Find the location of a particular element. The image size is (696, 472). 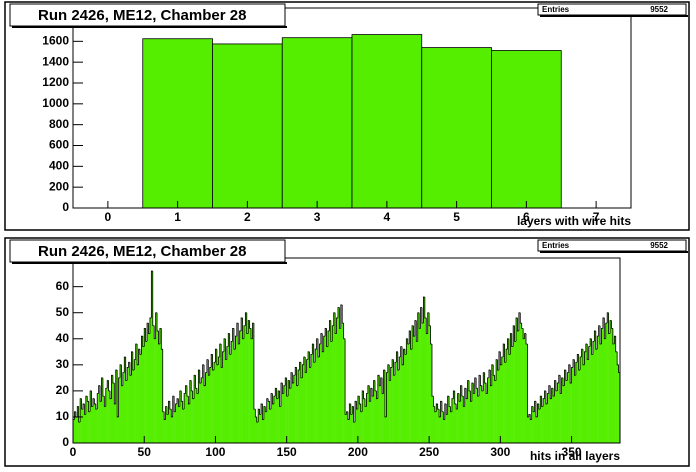

y-tick-label: 60 is located at coordinates (63, 286).